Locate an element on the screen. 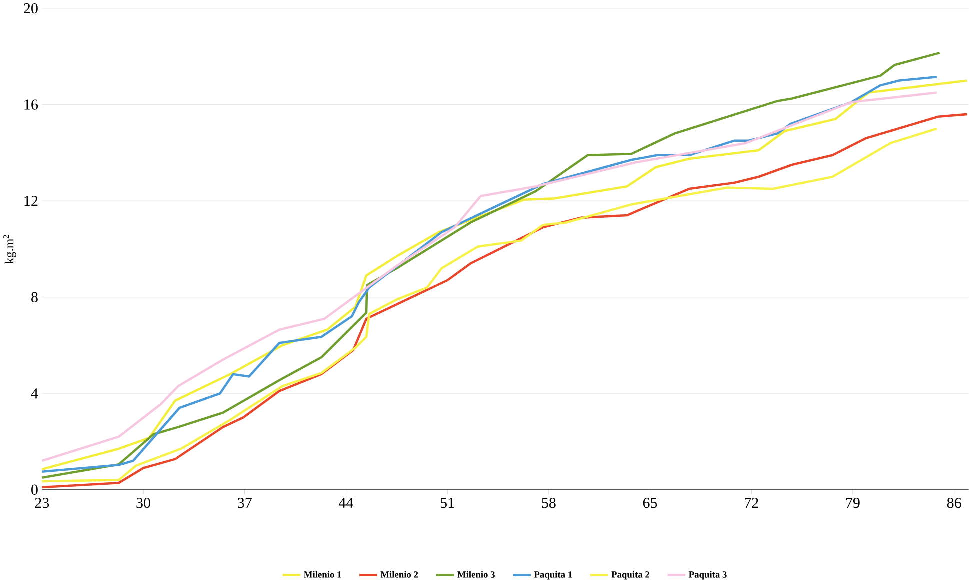 This screenshot has height=584, width=969. legend-label: Milenio 1 is located at coordinates (323, 575).